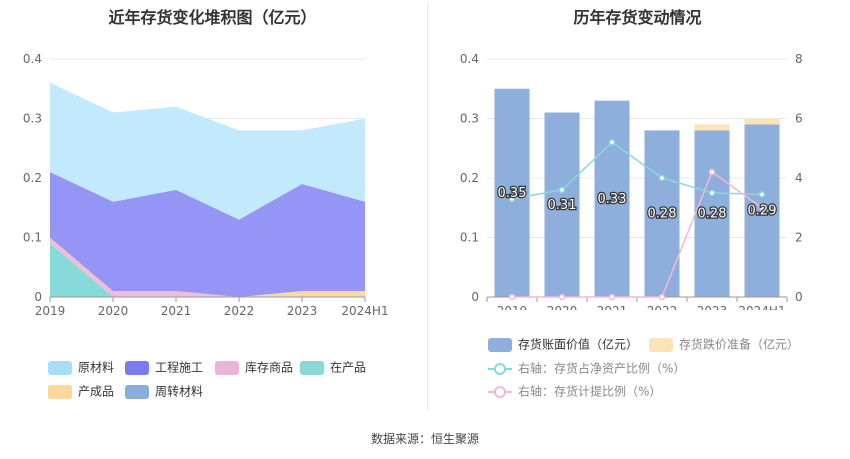 The height and width of the screenshot is (459, 850). Describe the element at coordinates (212, 17) in the screenshot. I see `left-chart-title: 近年存货变化堆积图（亿元）` at that location.